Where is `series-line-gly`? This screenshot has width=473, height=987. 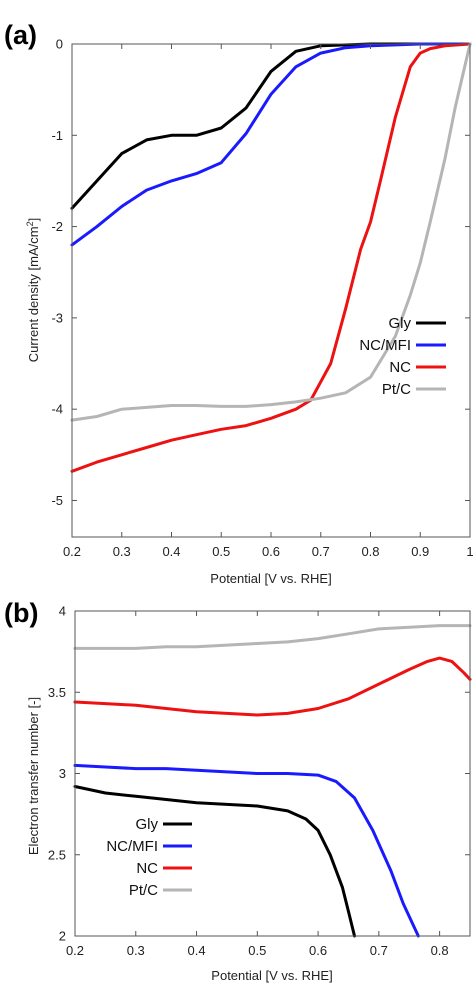 series-line-gly is located at coordinates (214, 861).